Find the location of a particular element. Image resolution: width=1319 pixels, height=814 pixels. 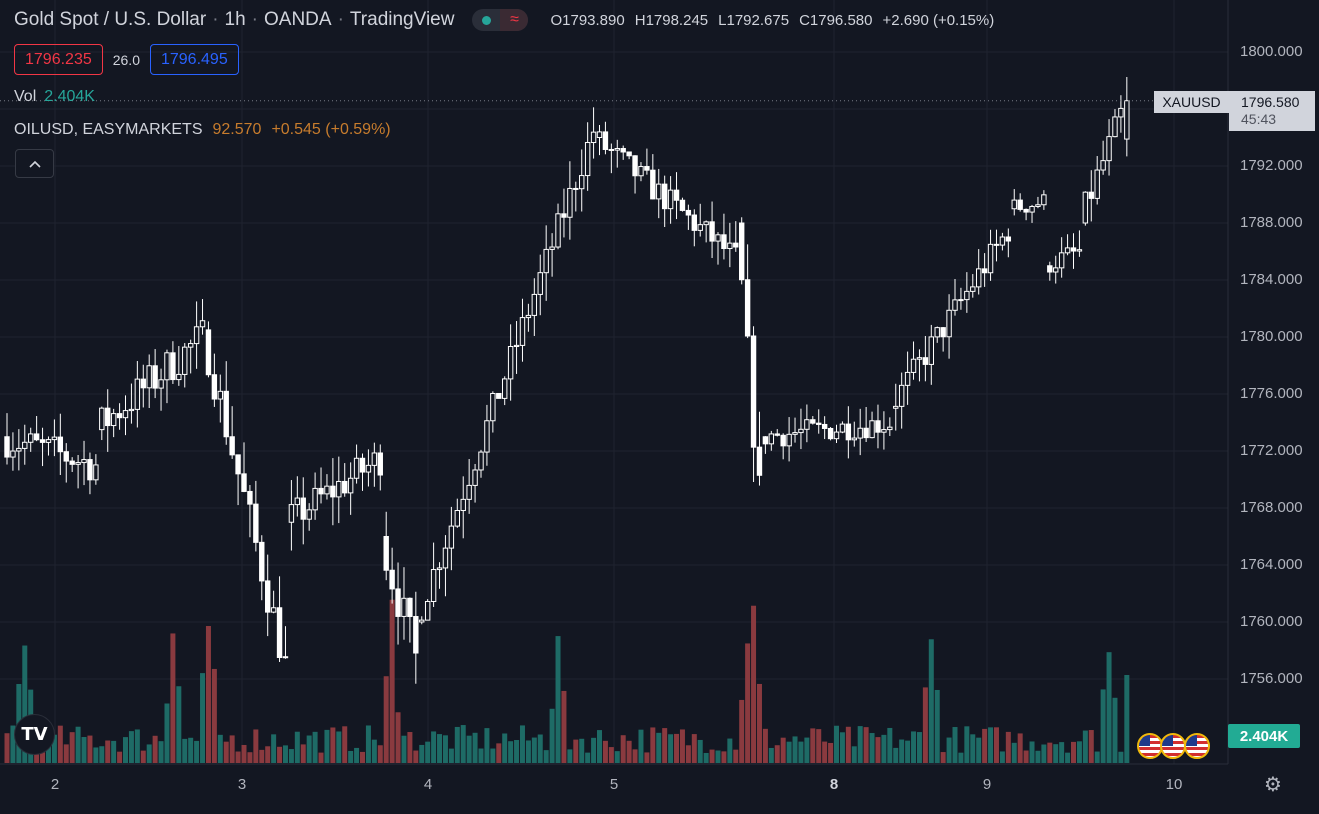

buy-button: 1796.495 is located at coordinates (194, 59).